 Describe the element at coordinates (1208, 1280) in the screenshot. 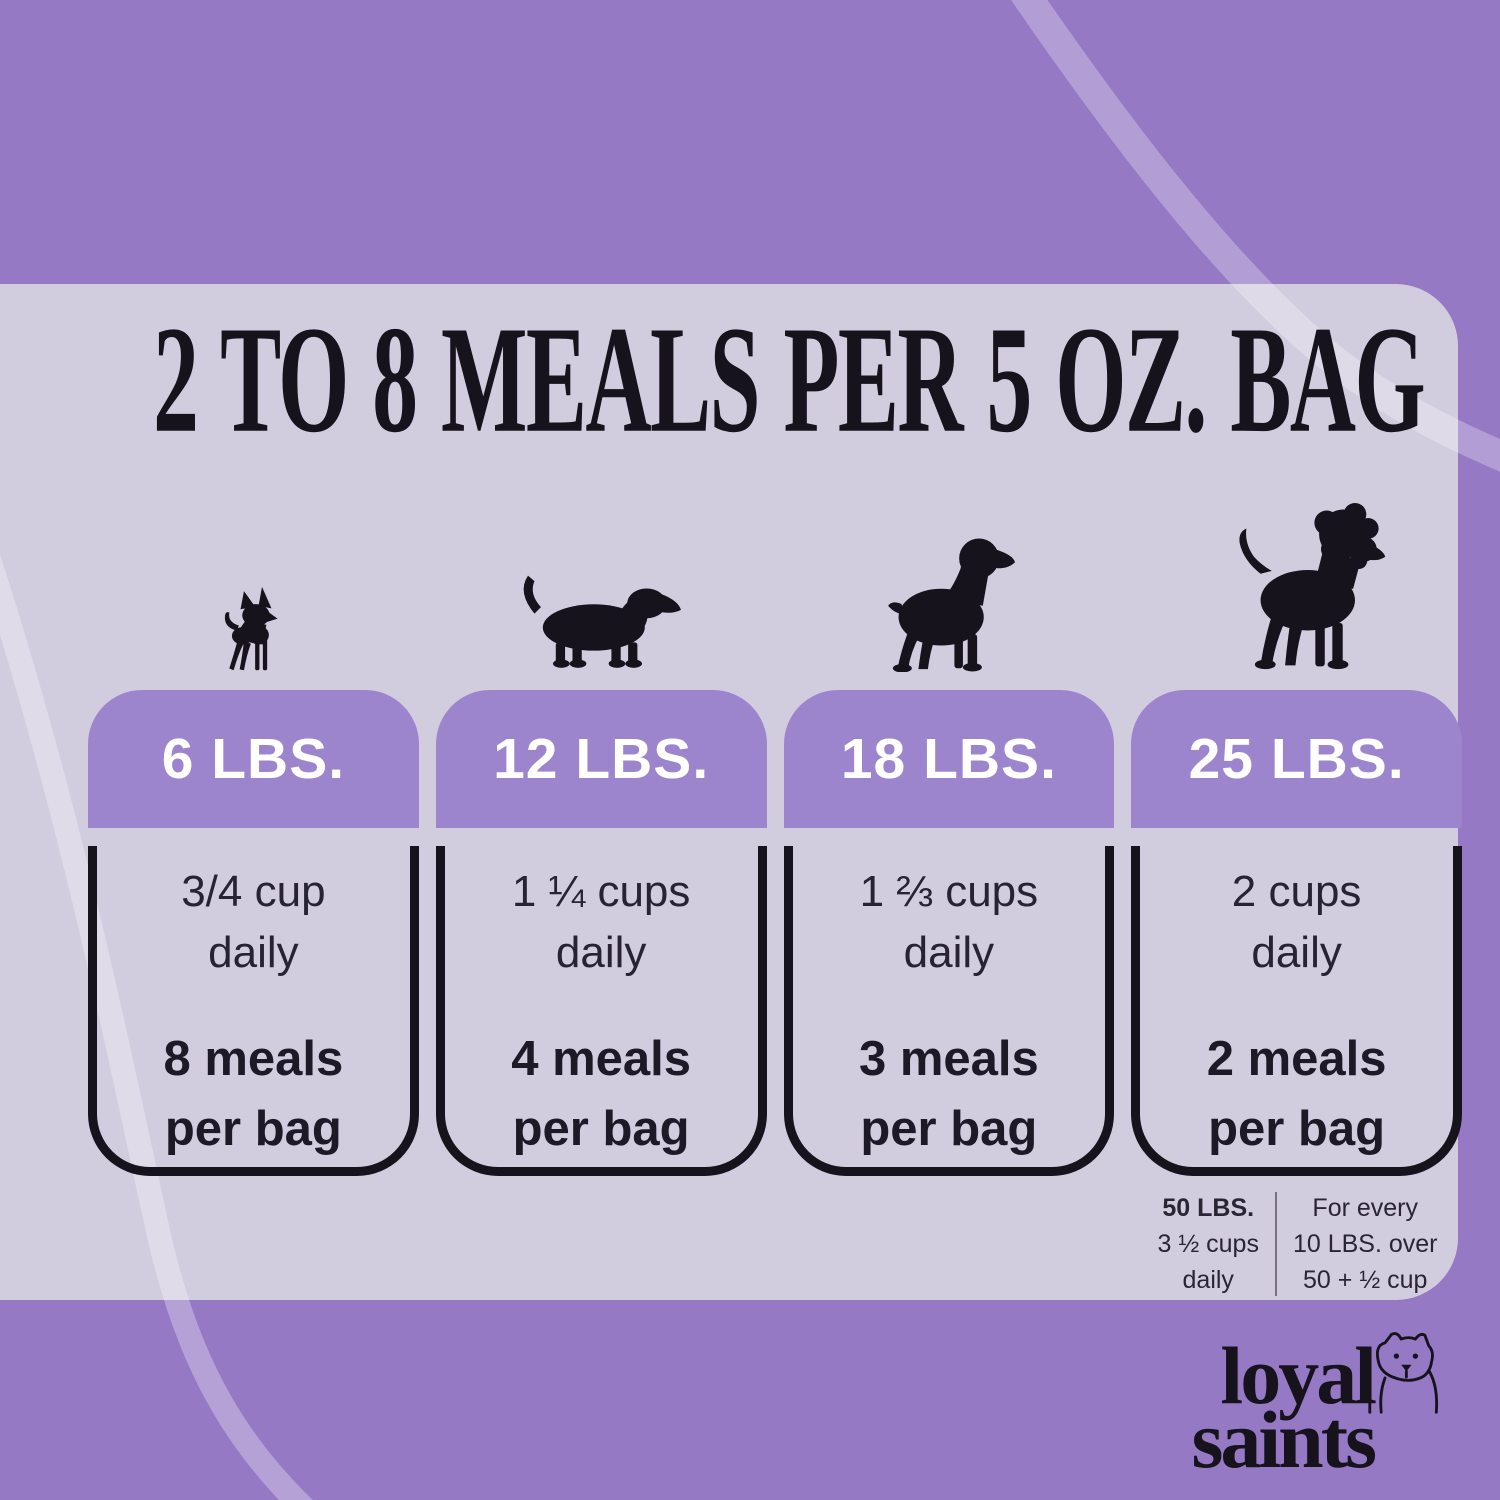

I see `footnote-unit: daily` at that location.